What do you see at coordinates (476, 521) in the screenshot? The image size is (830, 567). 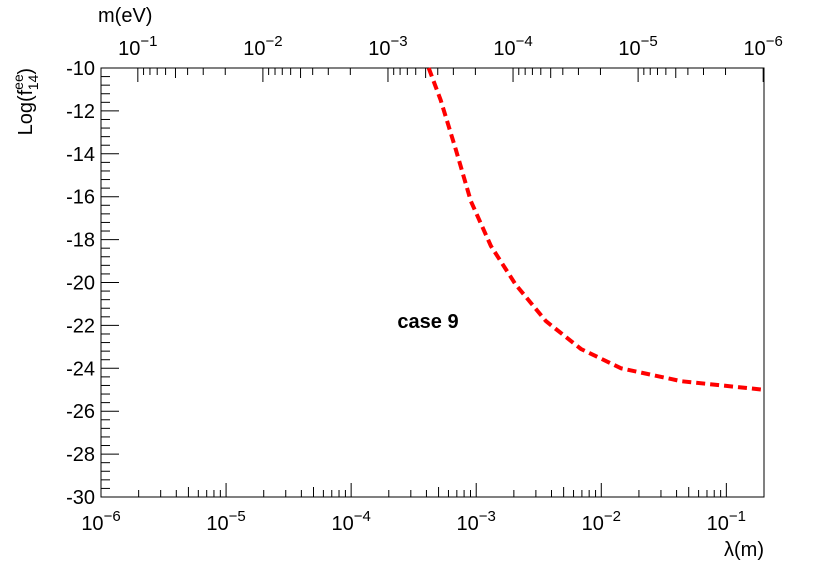 I see `x-tick-label: 10⁻³` at bounding box center [476, 521].